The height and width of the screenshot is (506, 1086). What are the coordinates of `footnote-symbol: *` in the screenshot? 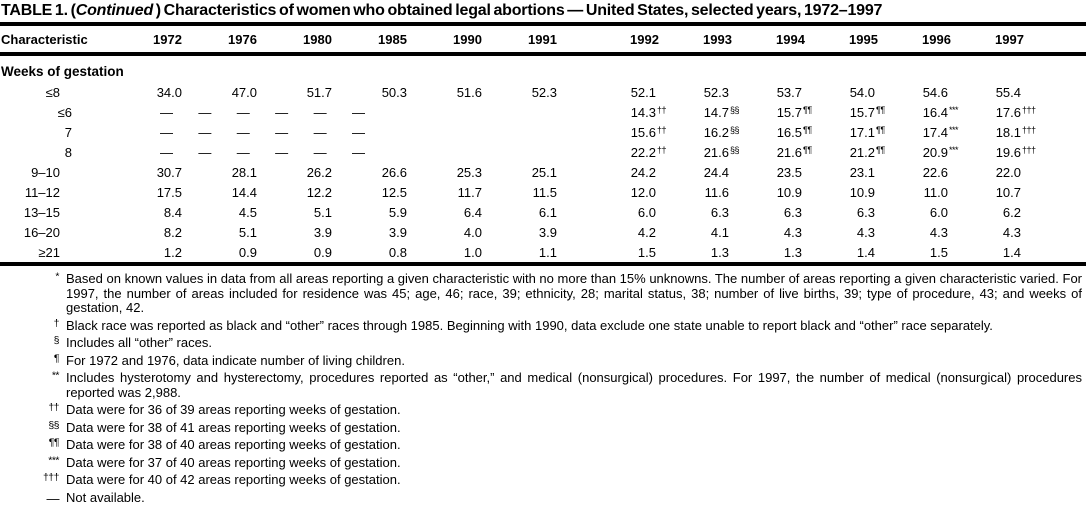 It's located at (57, 276).